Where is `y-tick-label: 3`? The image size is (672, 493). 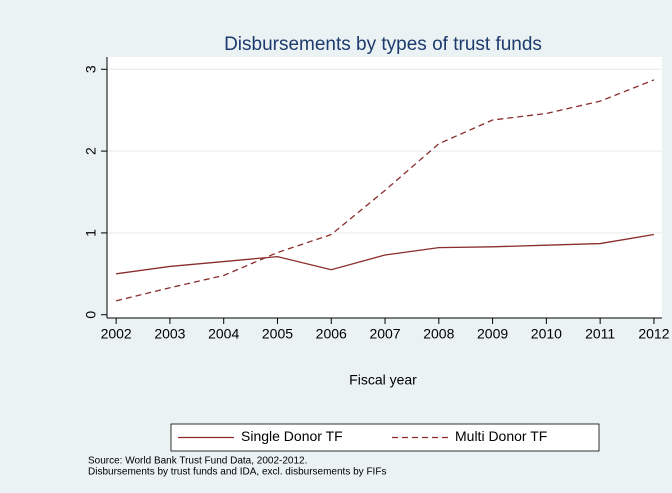
y-tick-label: 3 is located at coordinates (91, 69).